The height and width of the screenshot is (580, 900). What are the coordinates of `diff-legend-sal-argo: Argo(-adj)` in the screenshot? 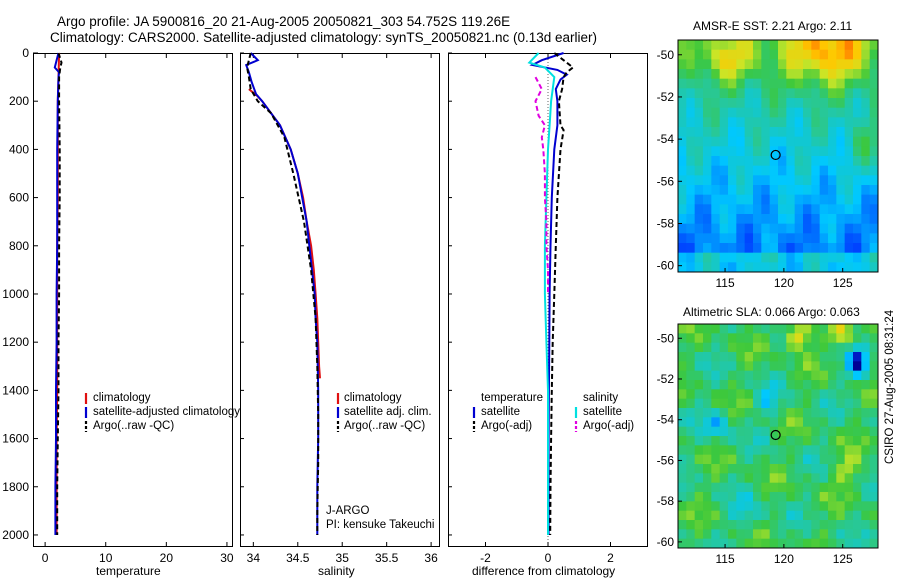 It's located at (609, 426).